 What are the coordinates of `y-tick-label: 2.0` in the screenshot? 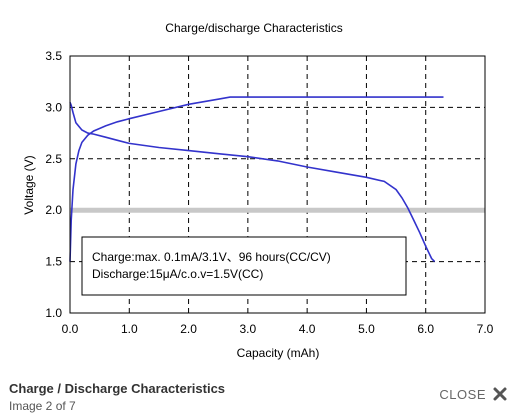 It's located at (53, 210).